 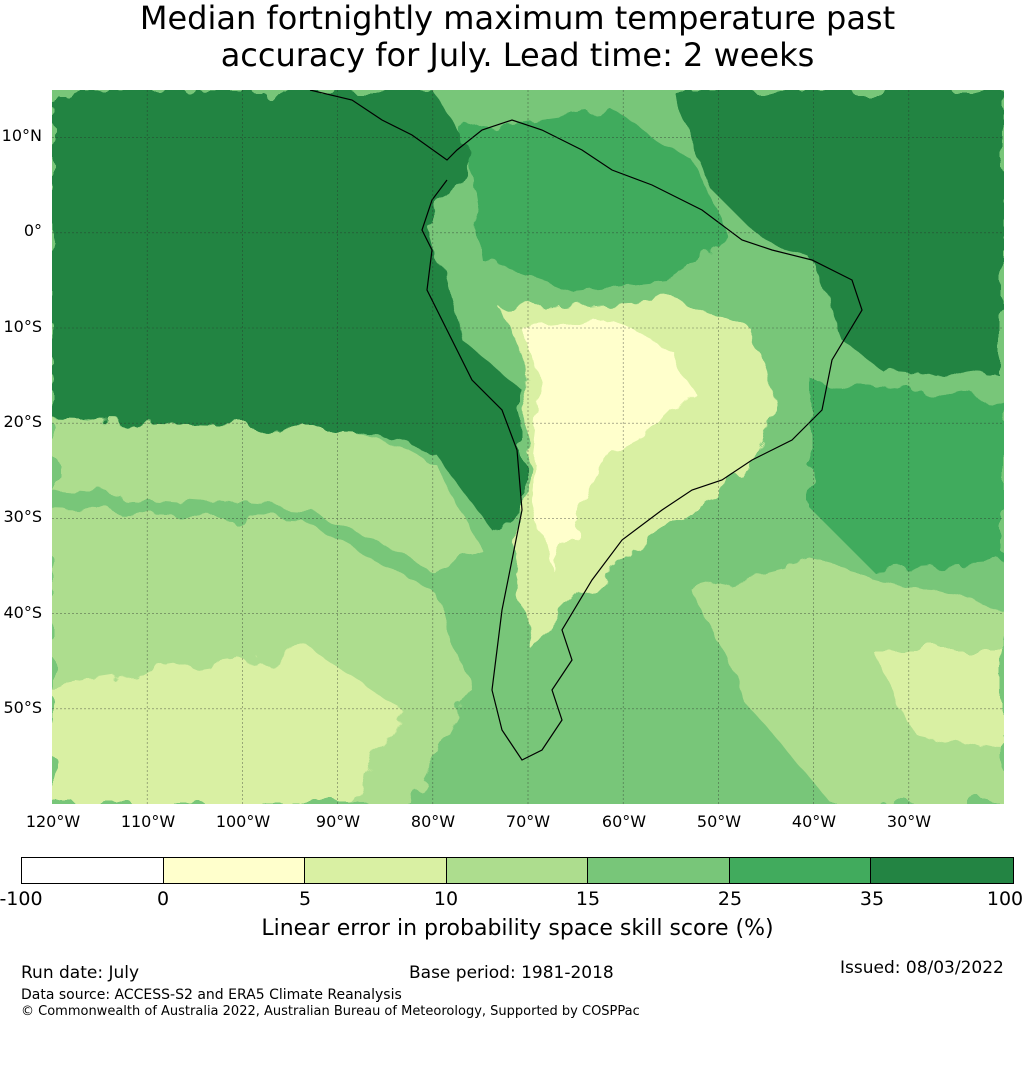 I want to click on legend-tick-25: 25, so click(x=730, y=899).